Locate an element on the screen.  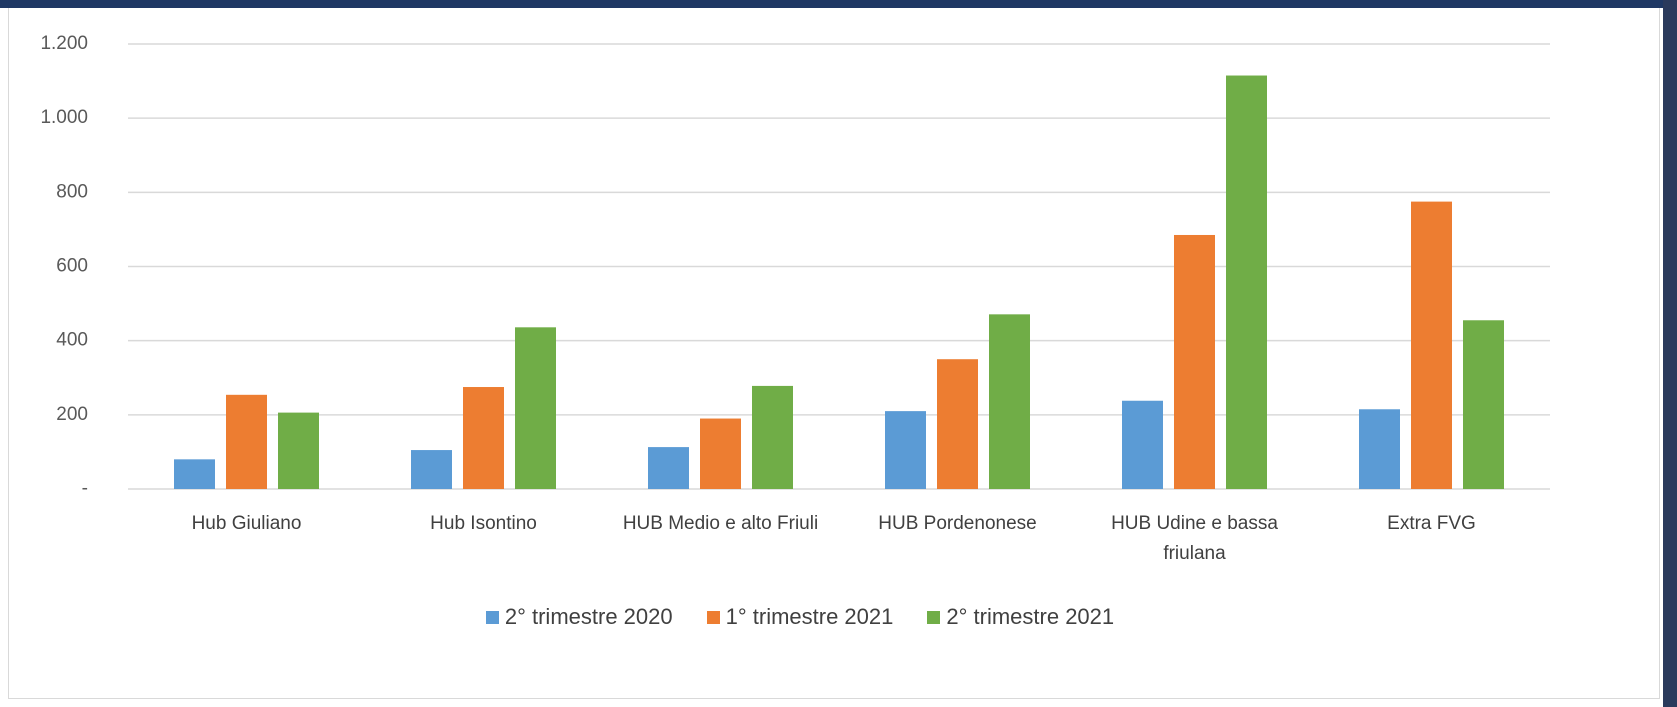
y-tick-label: 600 is located at coordinates (72, 266).